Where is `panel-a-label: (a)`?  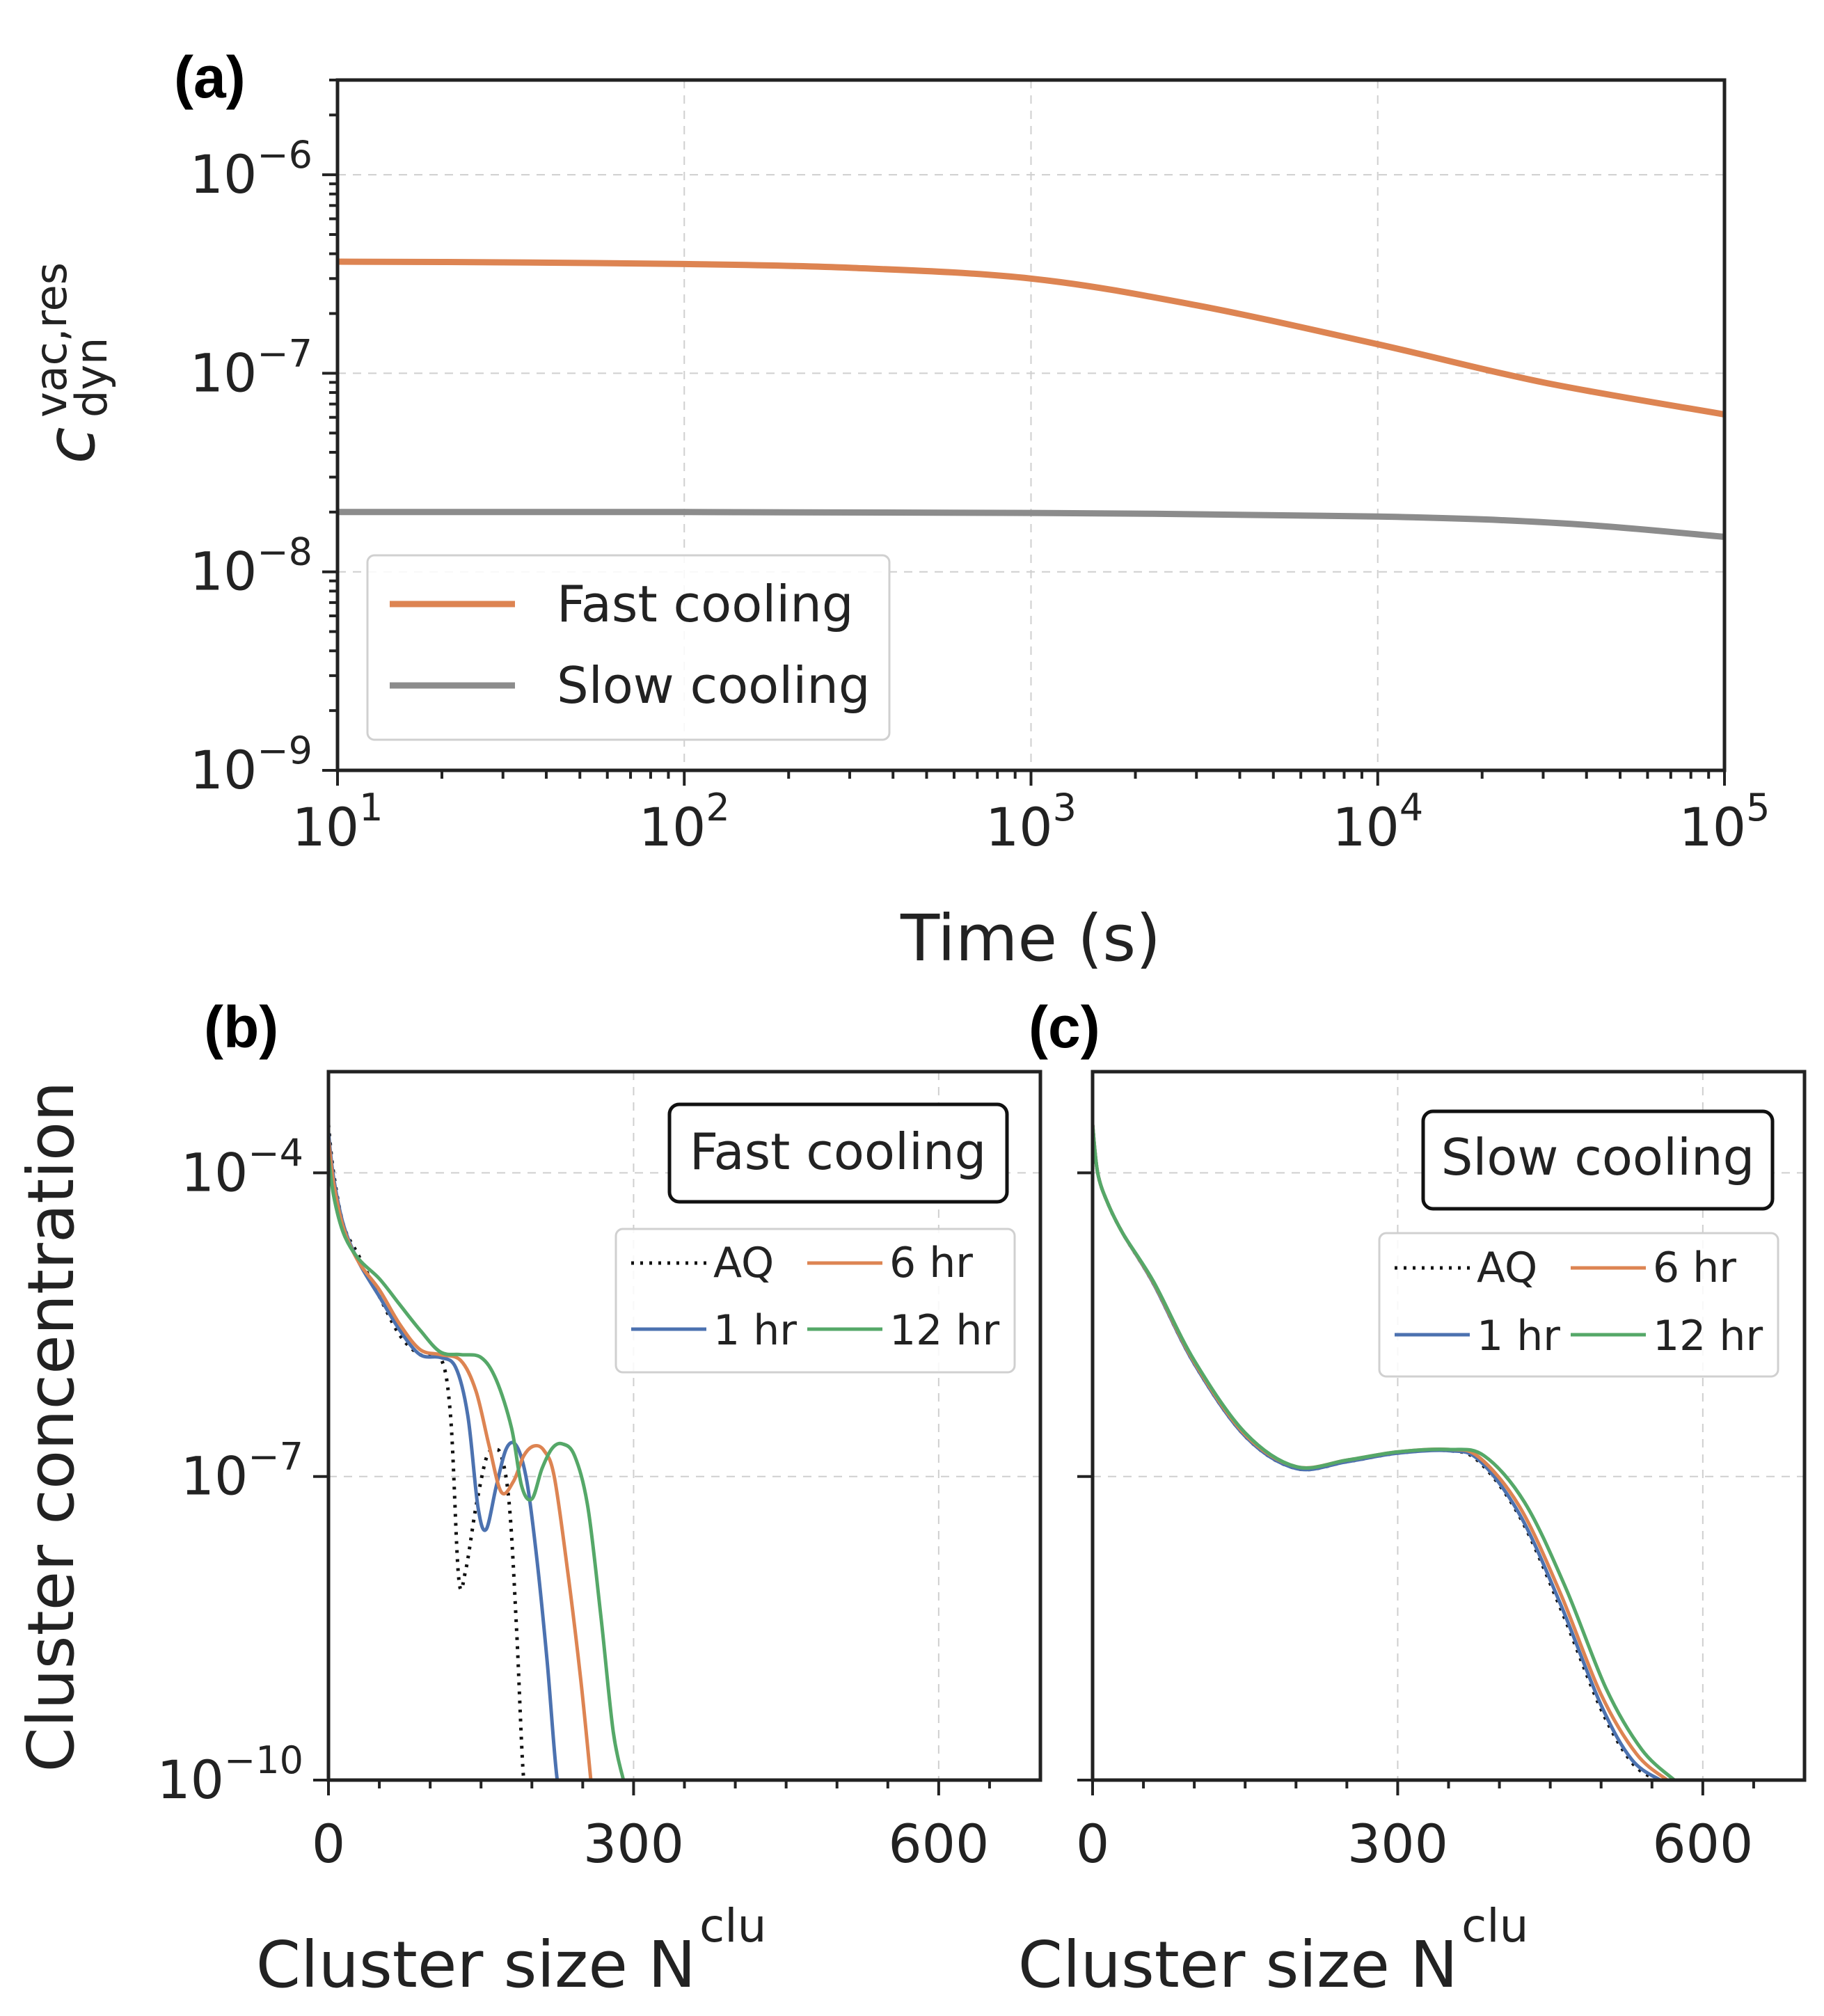
panel-a-label: (a) is located at coordinates (210, 77).